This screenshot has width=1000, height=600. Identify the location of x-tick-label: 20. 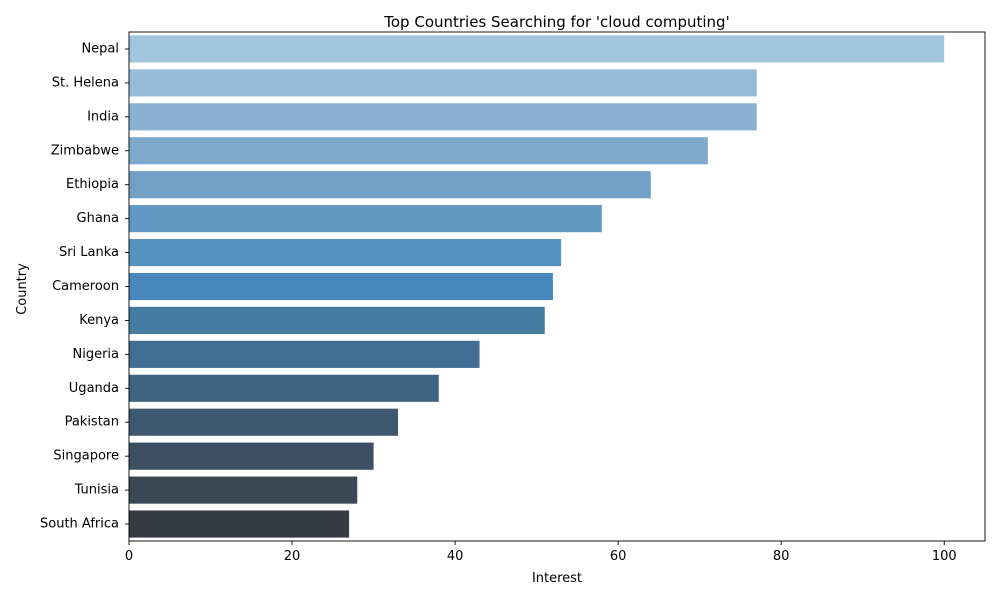
(292, 556).